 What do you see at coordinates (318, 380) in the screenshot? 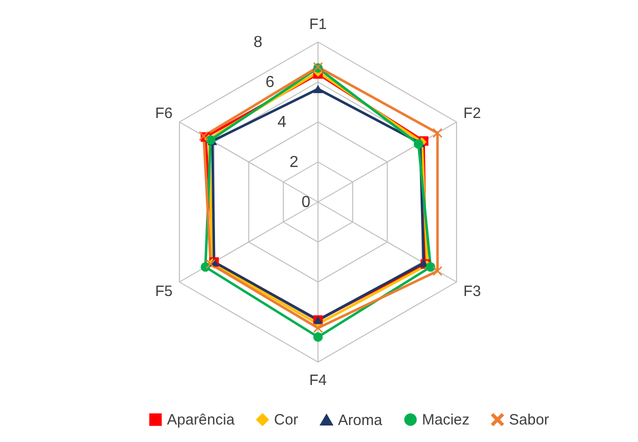
I see `spoke-label: F4` at bounding box center [318, 380].